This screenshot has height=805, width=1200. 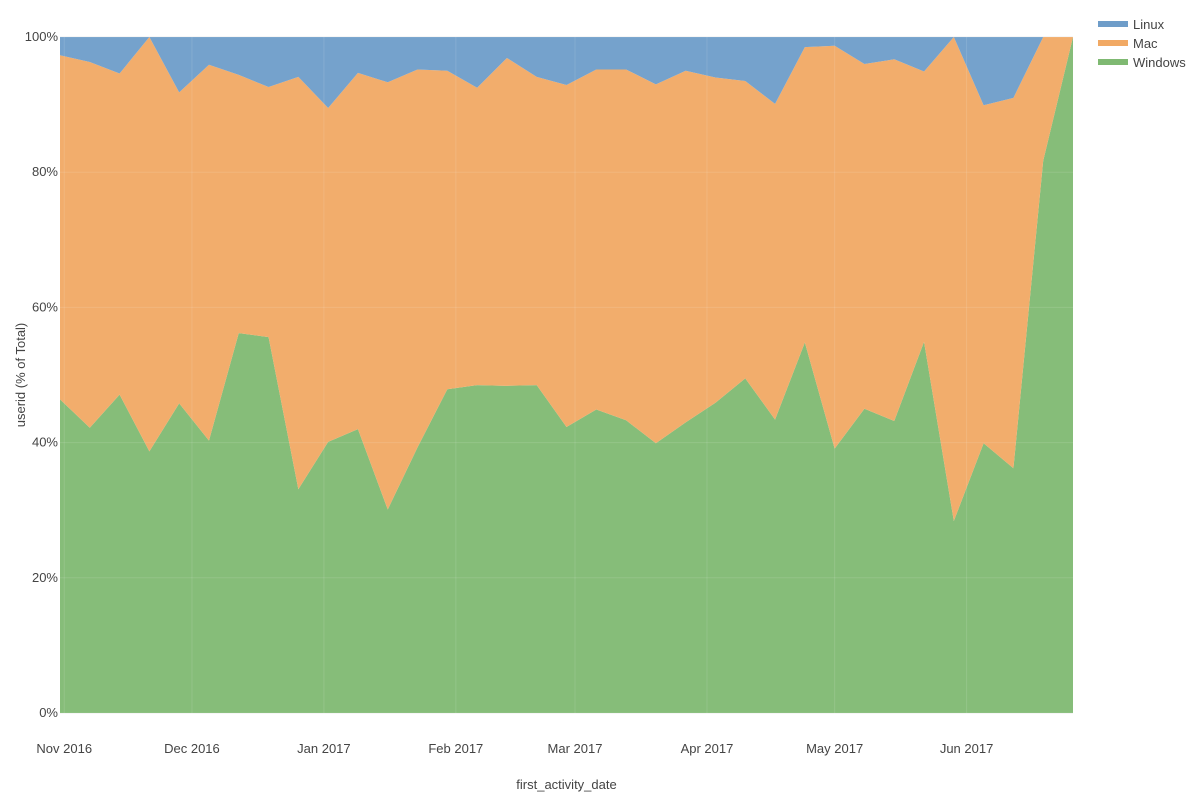 What do you see at coordinates (64, 748) in the screenshot?
I see `x-tick-label: Nov 2016` at bounding box center [64, 748].